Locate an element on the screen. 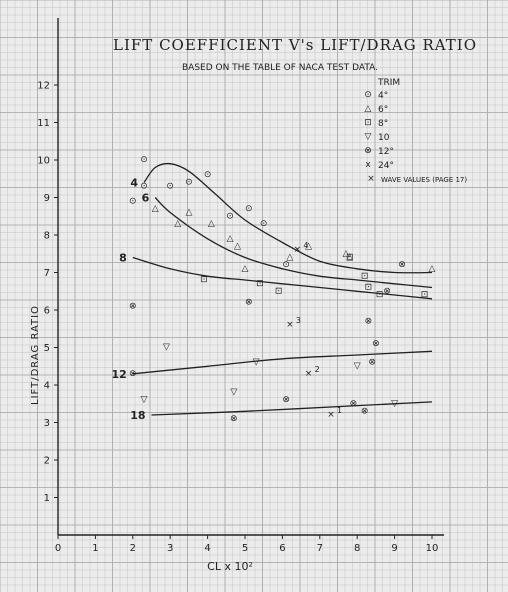  x-tick-label: 1 is located at coordinates (95, 548).